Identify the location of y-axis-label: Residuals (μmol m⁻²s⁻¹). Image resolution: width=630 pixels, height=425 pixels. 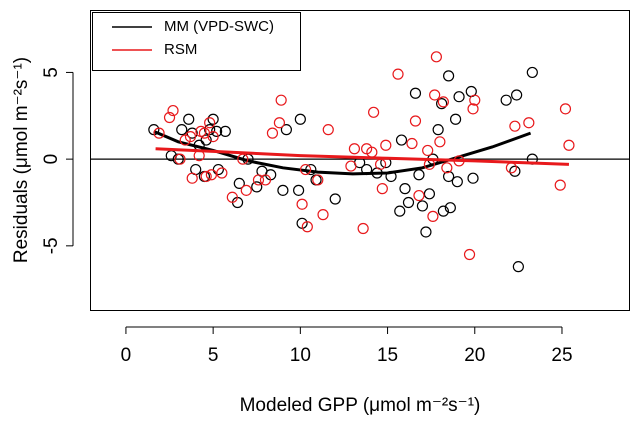
(21, 160).